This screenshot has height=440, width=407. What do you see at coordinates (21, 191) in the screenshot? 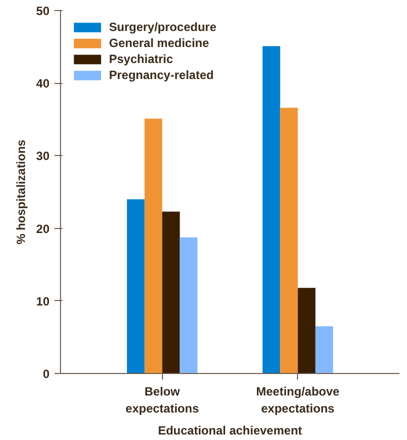
I see `y-axis-title: % hospitalizations` at bounding box center [21, 191].